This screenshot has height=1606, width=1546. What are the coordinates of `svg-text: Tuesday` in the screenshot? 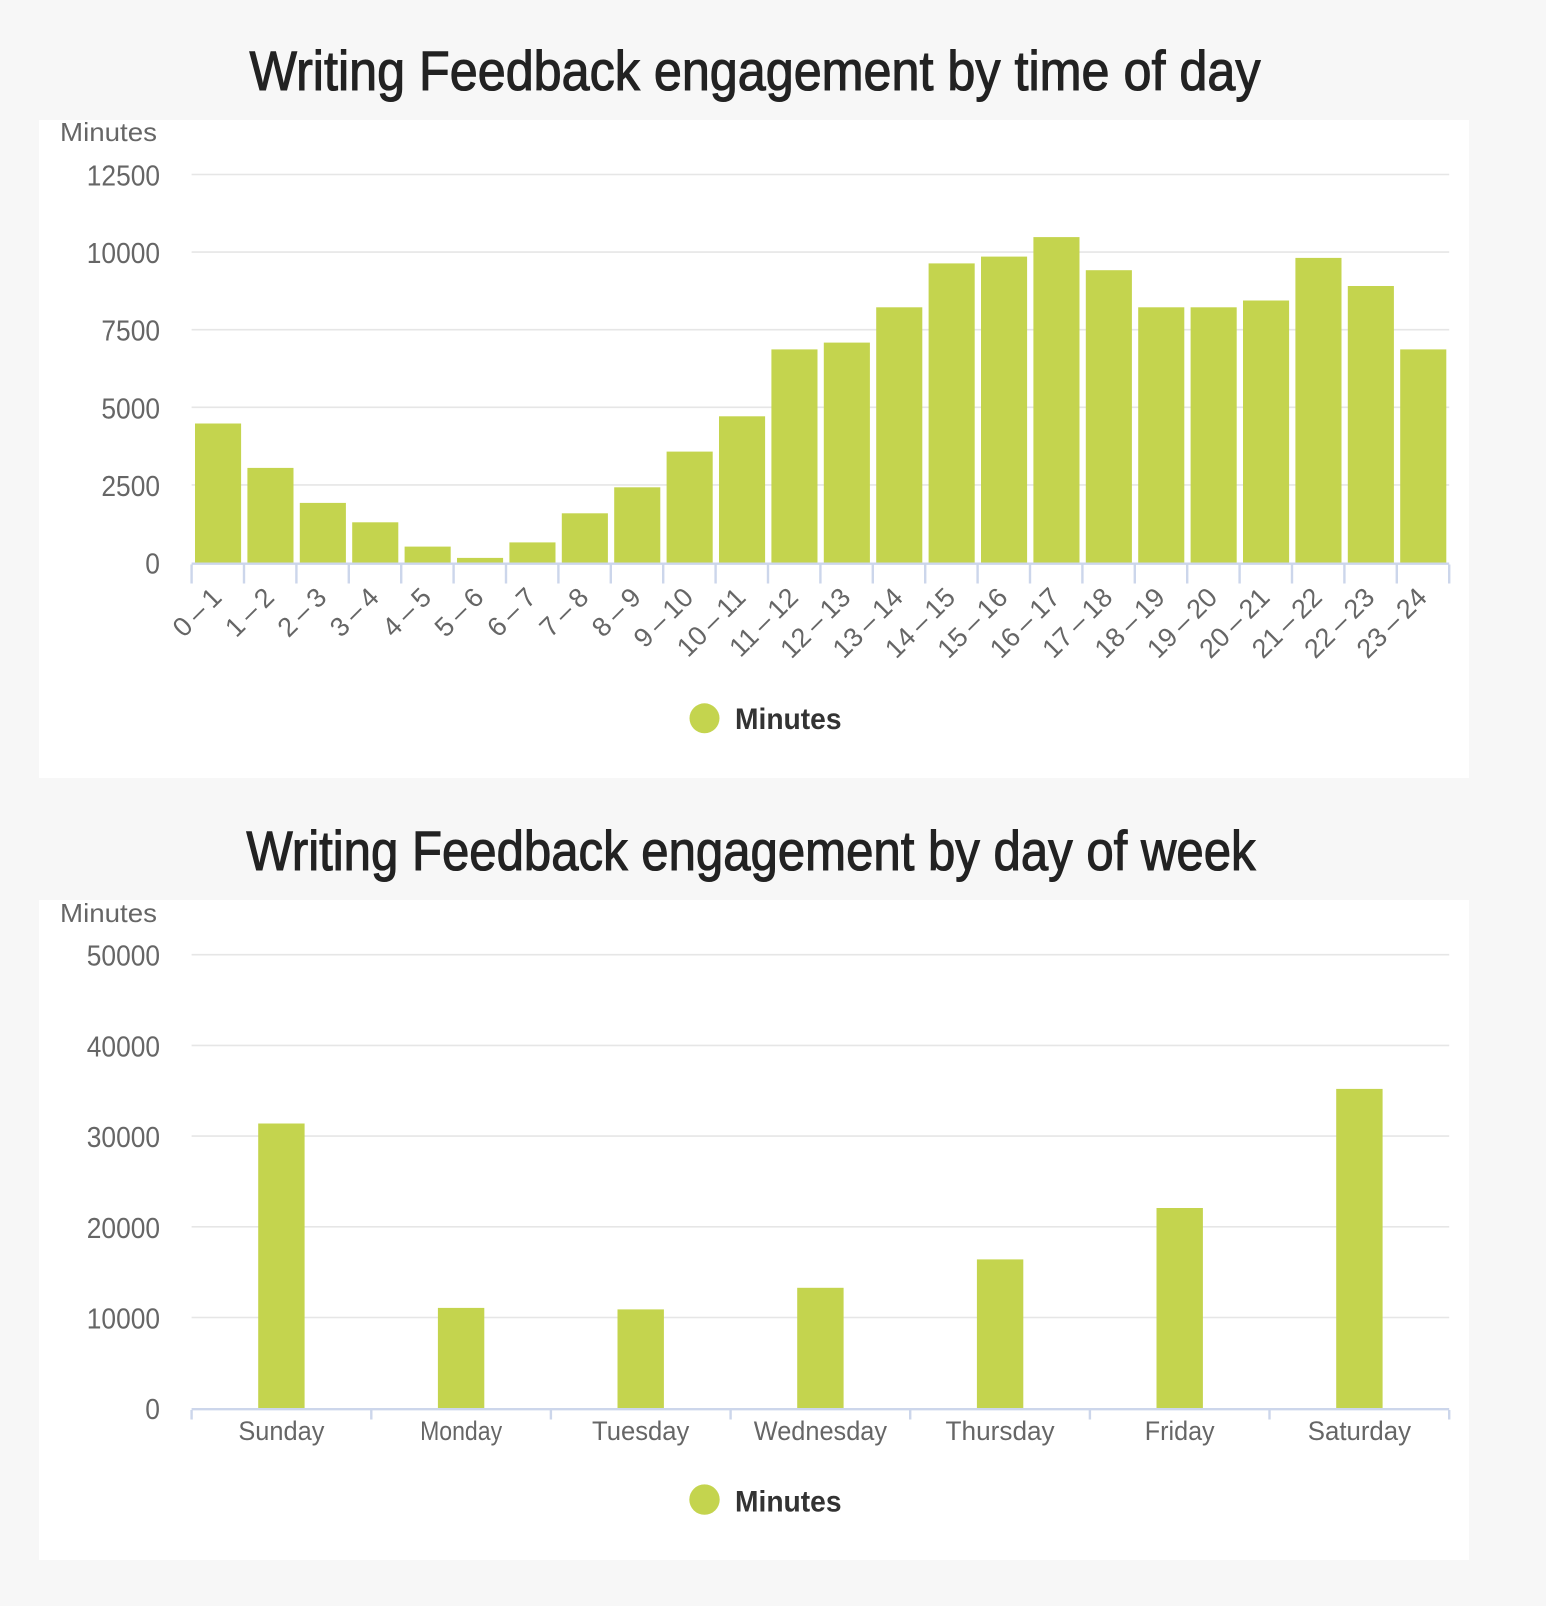 It's located at (641, 1431).